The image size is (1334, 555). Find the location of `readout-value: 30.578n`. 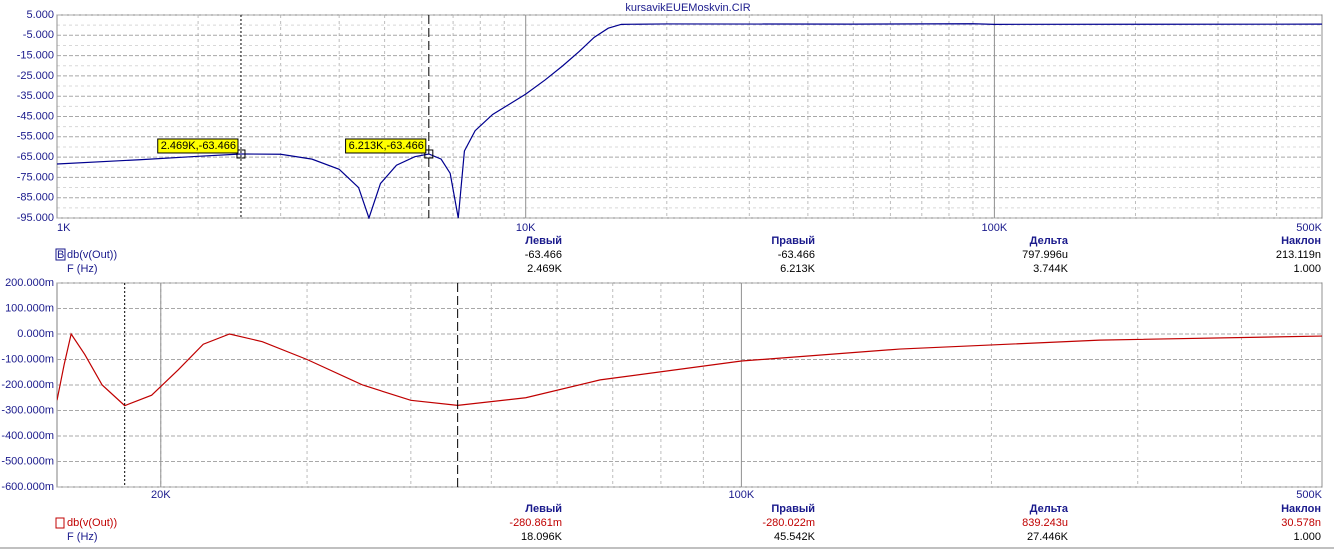

readout-value: 30.578n is located at coordinates (1301, 523).